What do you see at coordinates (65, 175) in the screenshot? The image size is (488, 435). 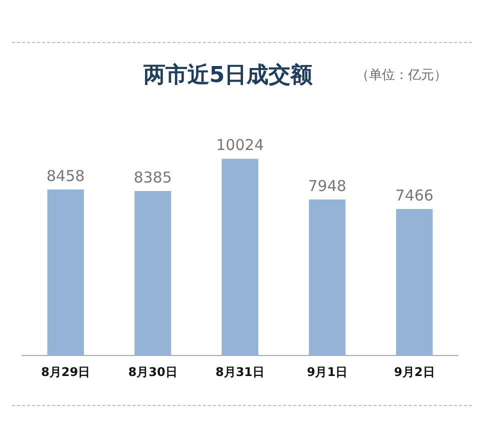 I see `data-label: 8458` at bounding box center [65, 175].